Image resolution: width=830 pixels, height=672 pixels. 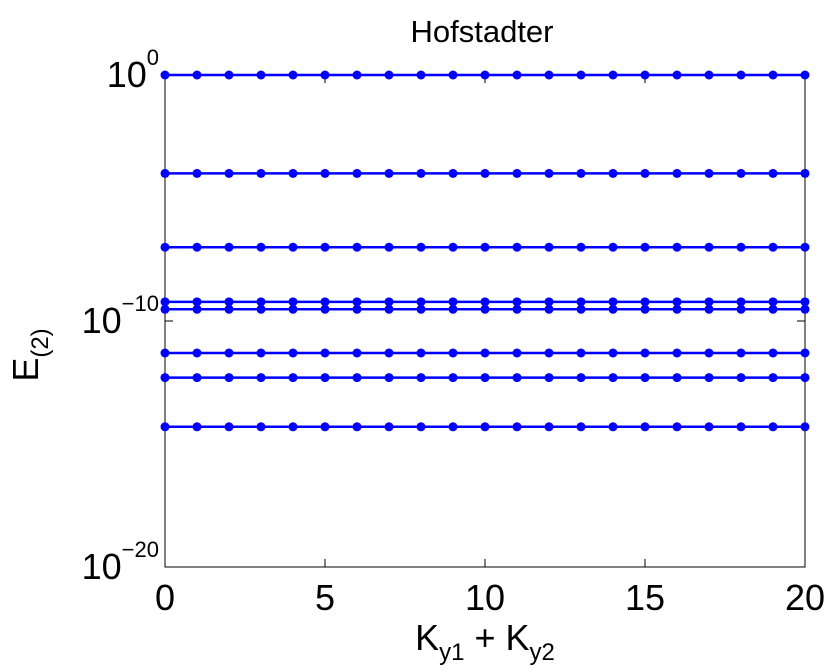 I want to click on y-tick-exponent: −20, so click(x=140, y=549).